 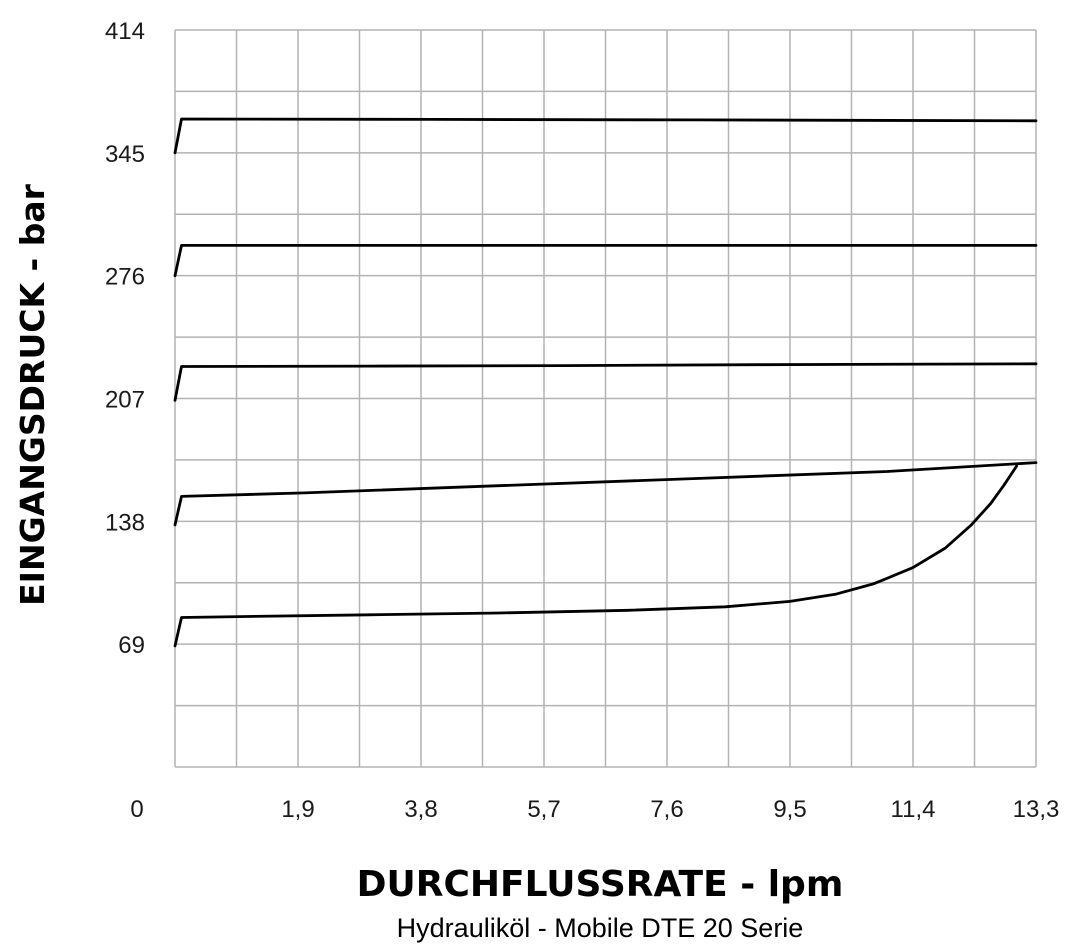 What do you see at coordinates (125, 277) in the screenshot?
I see `y-tick-label: 276` at bounding box center [125, 277].